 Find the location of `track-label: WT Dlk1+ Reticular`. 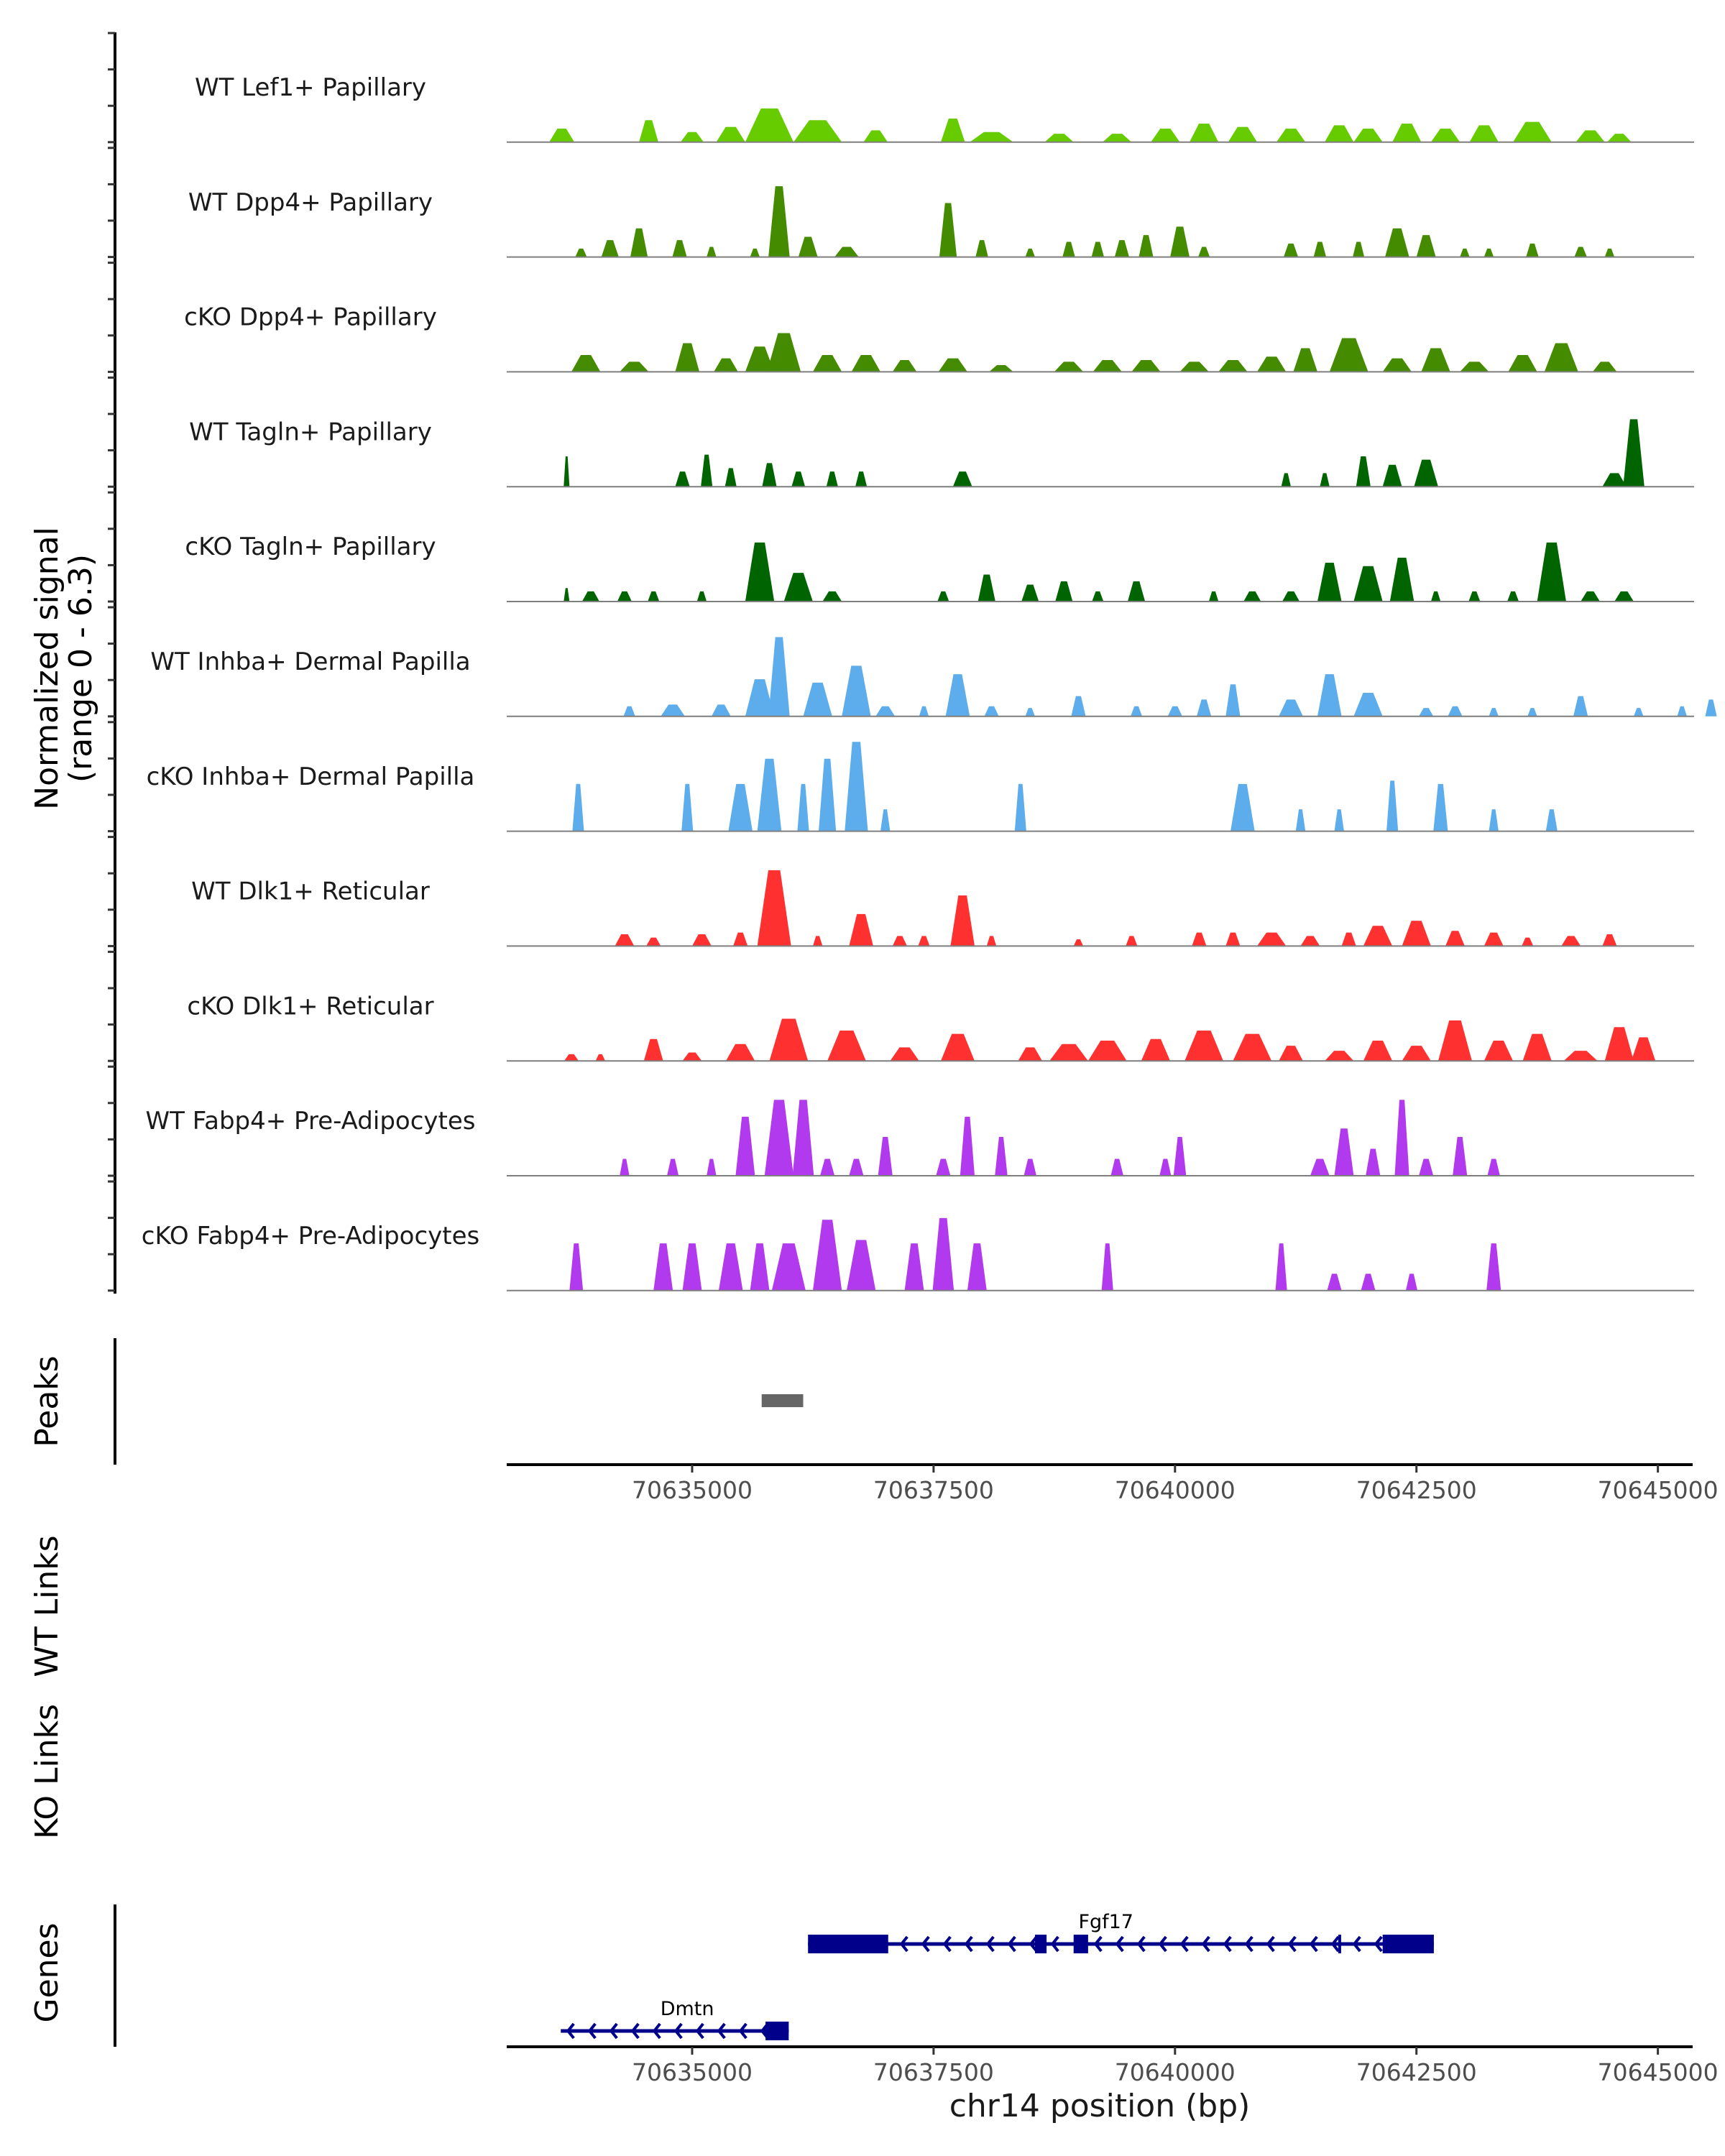

track-label: WT Dlk1+ Reticular is located at coordinates (310, 891).